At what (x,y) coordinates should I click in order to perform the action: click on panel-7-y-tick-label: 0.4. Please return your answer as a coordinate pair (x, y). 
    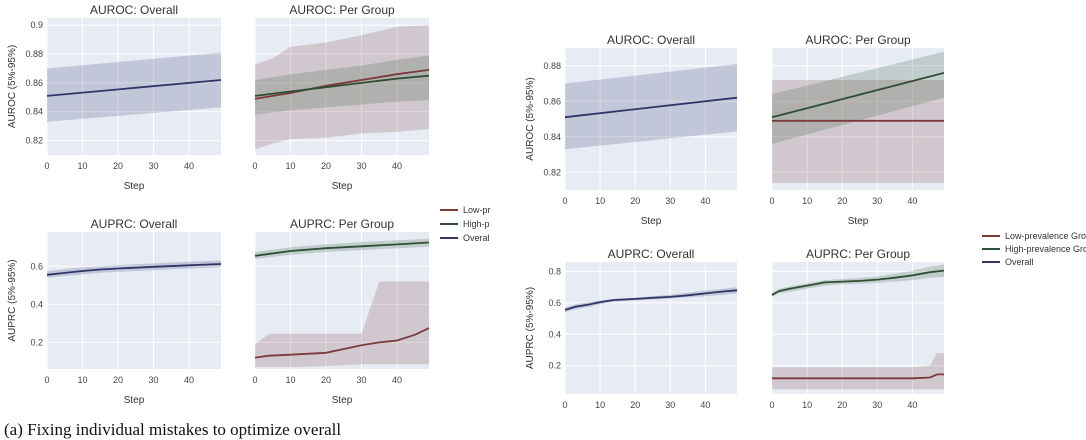
    Looking at the image, I should click on (554, 334).